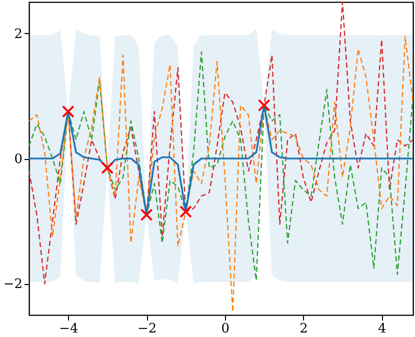  I want to click on x-tick-label: 0, so click(225, 329).